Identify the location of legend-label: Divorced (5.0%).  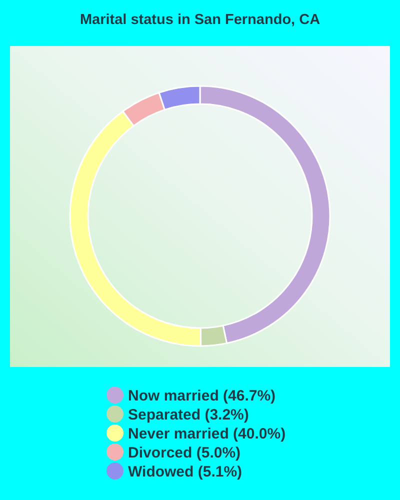
(184, 453).